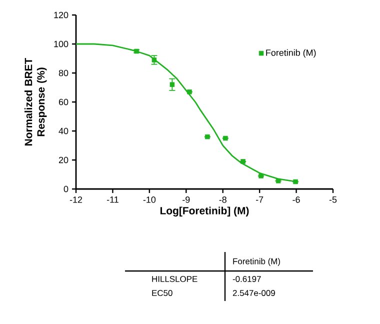 The width and height of the screenshot is (380, 324). I want to click on text: EC50, so click(162, 293).